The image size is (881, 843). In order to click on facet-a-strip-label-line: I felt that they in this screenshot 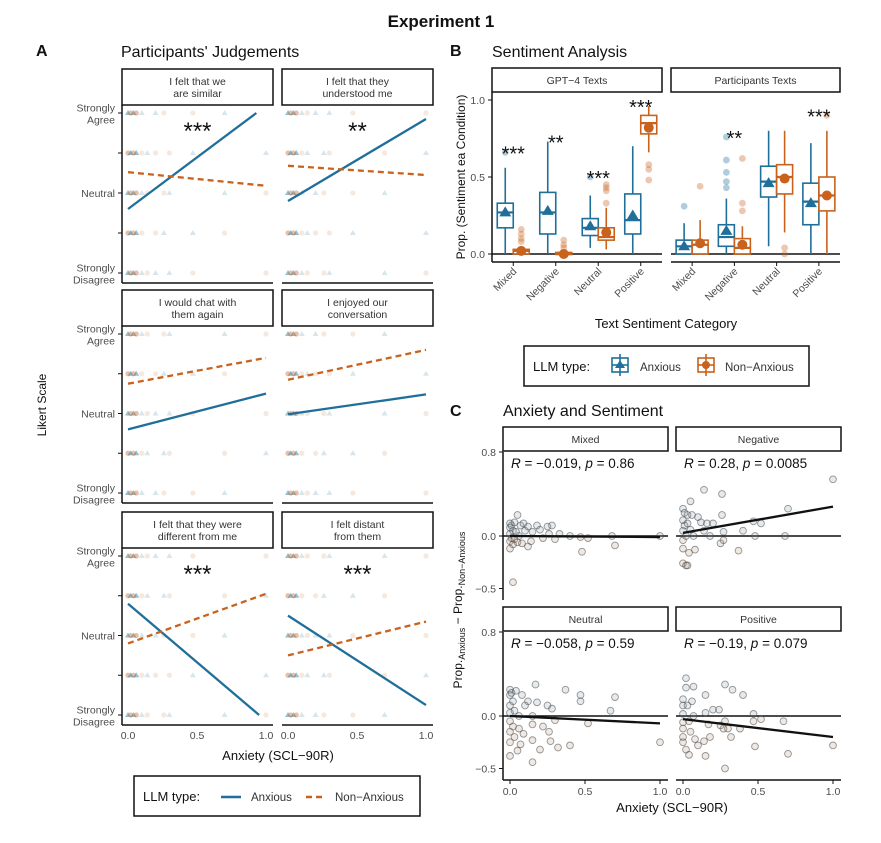, I will do `click(358, 82)`.